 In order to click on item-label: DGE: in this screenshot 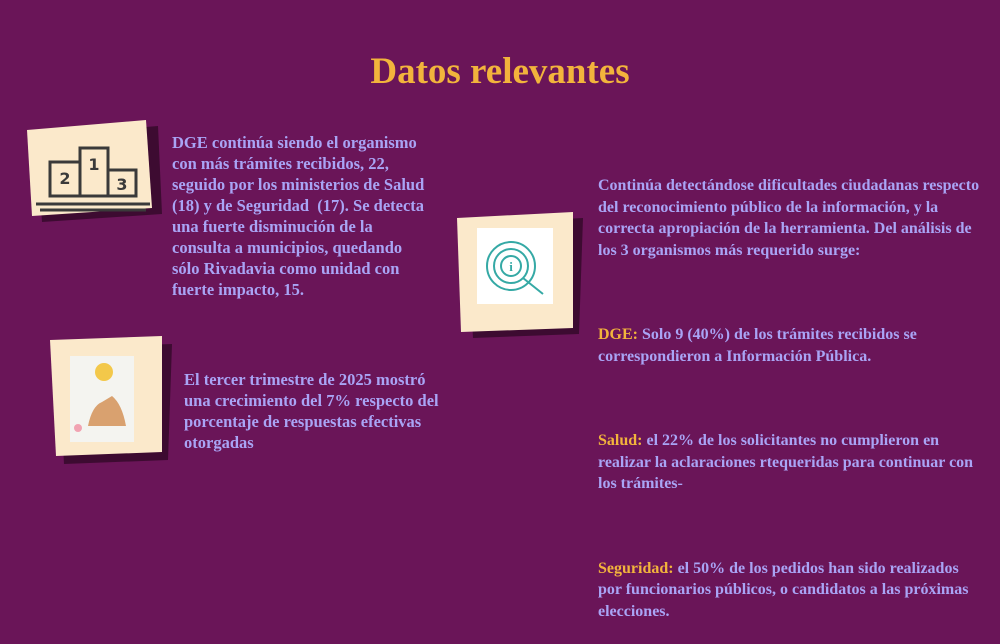, I will do `click(618, 334)`.